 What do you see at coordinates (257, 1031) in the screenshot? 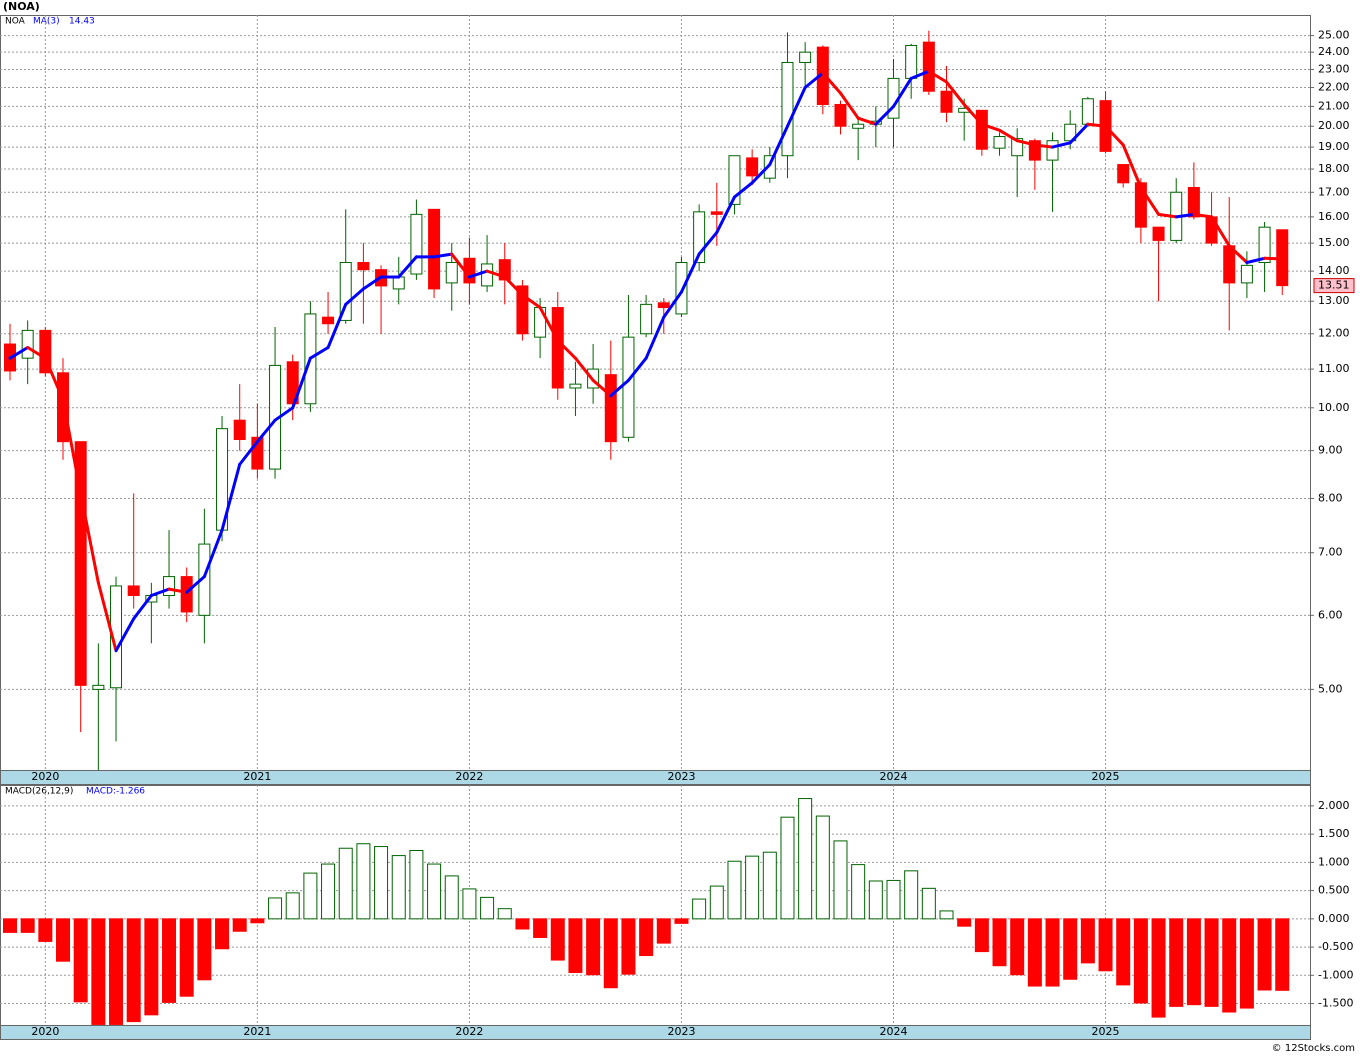
I see `x-tick-label: 2021` at bounding box center [257, 1031].